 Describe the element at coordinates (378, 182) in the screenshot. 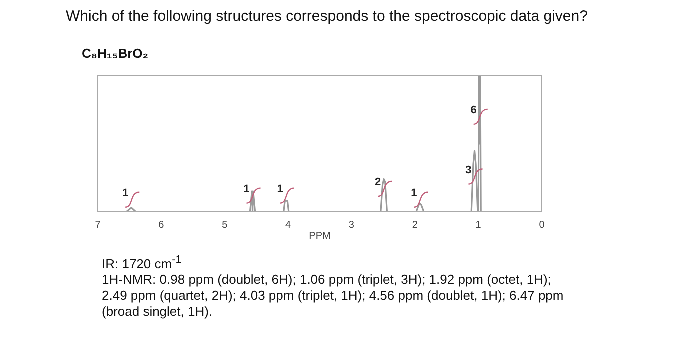

I see `annotation: 2` at that location.